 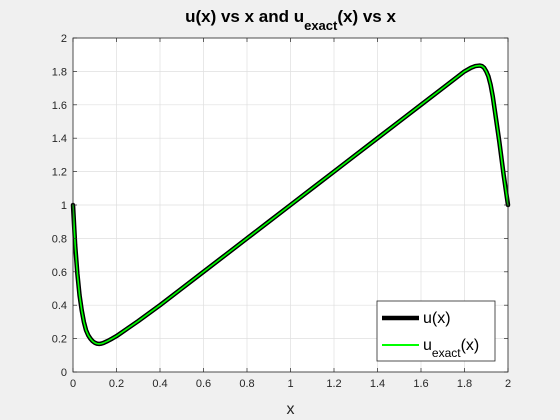 What do you see at coordinates (116, 384) in the screenshot?
I see `x-tick-label: 0.2` at bounding box center [116, 384].